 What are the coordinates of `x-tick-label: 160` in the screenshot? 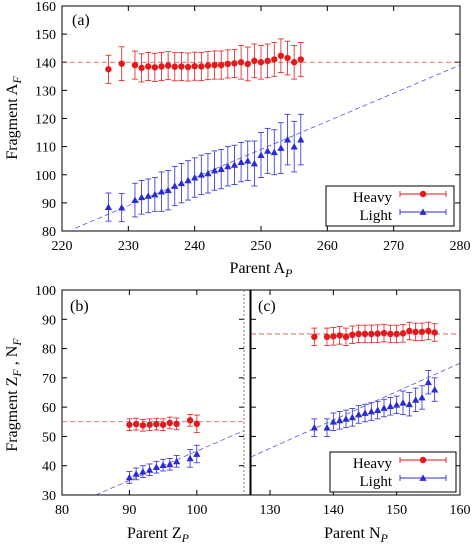 It's located at (460, 510).